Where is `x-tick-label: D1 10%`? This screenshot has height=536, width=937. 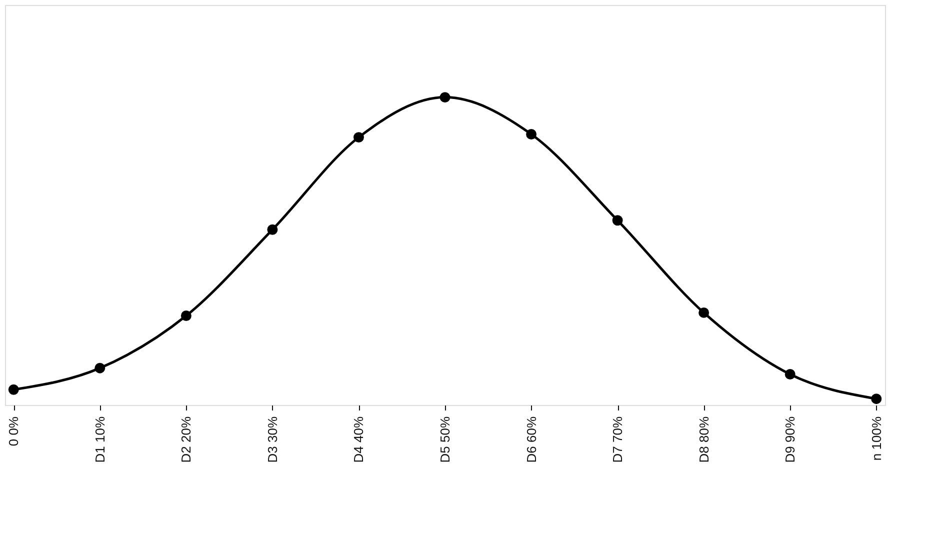 x-tick-label: D1 10% is located at coordinates (100, 439).